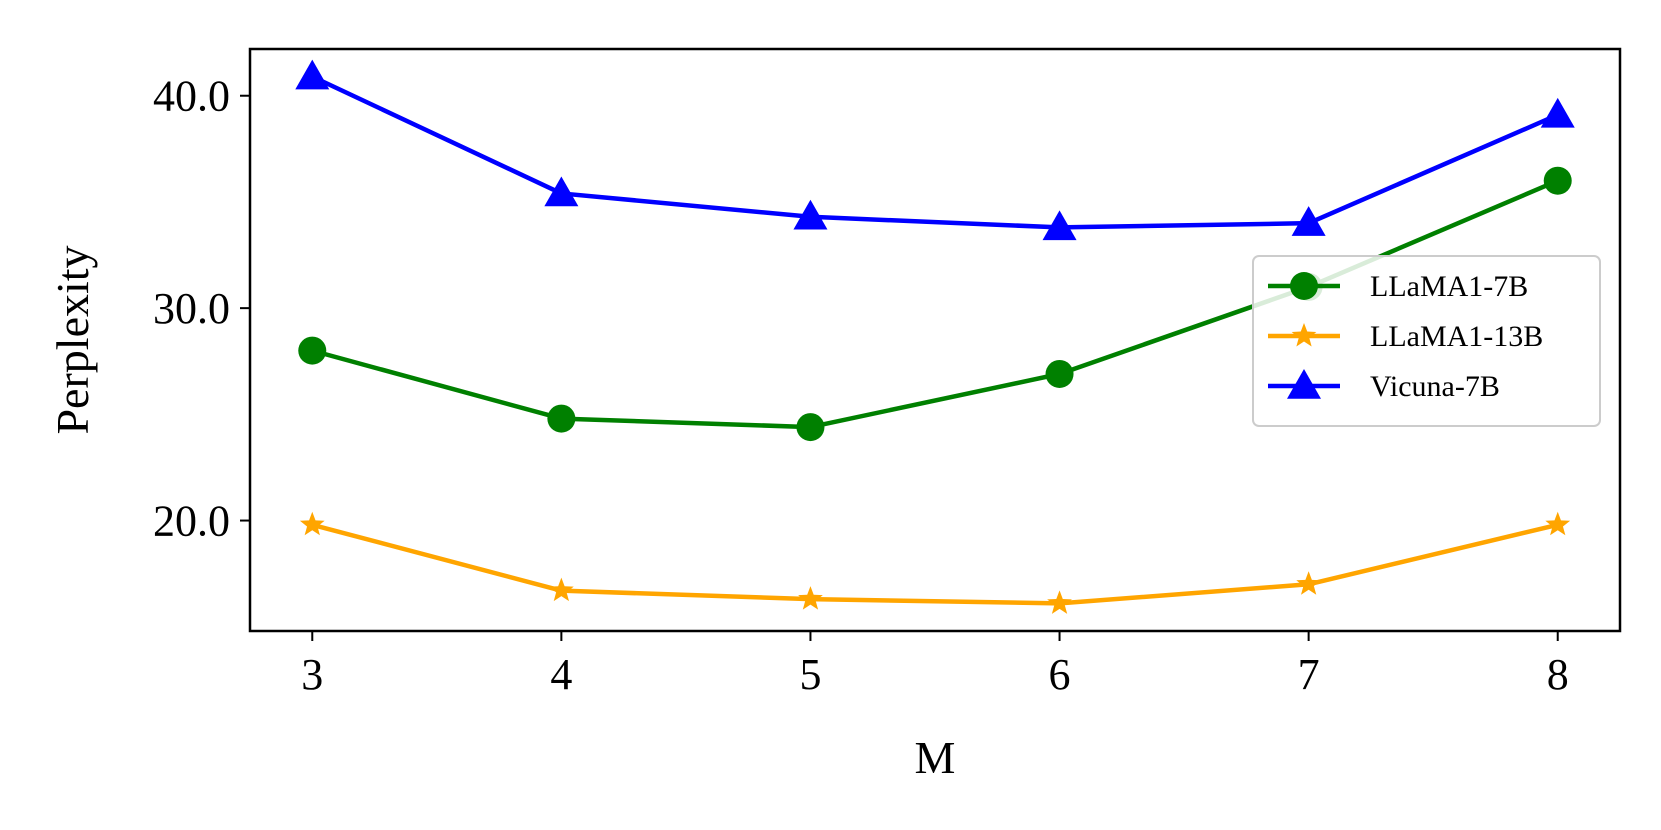  Describe the element at coordinates (1449, 286) in the screenshot. I see `legend-label-llama1-7b: LLaMA1-7B` at that location.